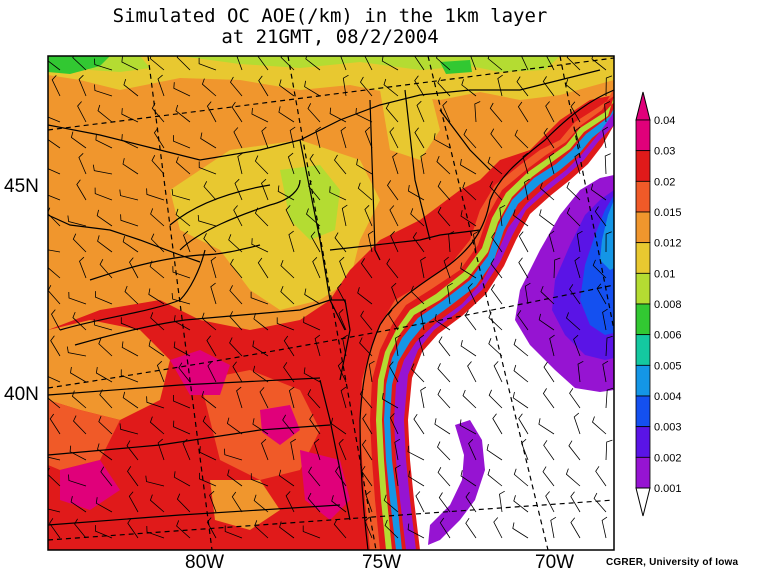 Image resolution: width=760 pixels, height=587 pixels. I want to click on lat-label-40n: 40N, so click(21, 394).